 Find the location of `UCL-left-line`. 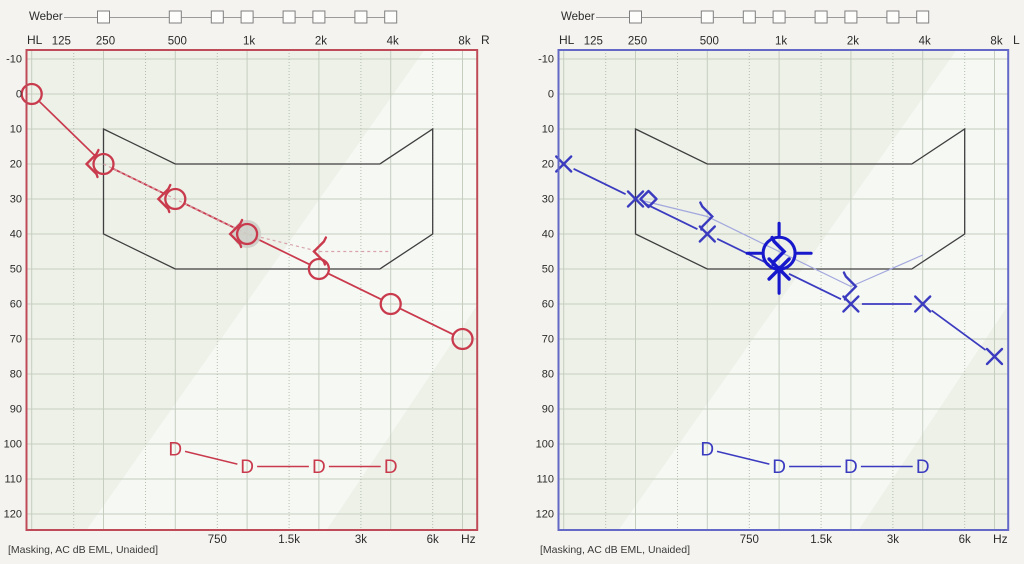

UCL-left-line is located at coordinates (814, 459).